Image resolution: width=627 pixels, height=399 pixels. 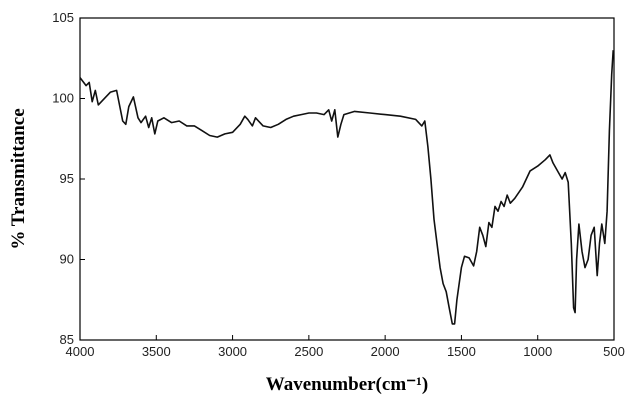 I want to click on x-axis-title: Wavenumber(cm⁻¹), so click(x=347, y=384).